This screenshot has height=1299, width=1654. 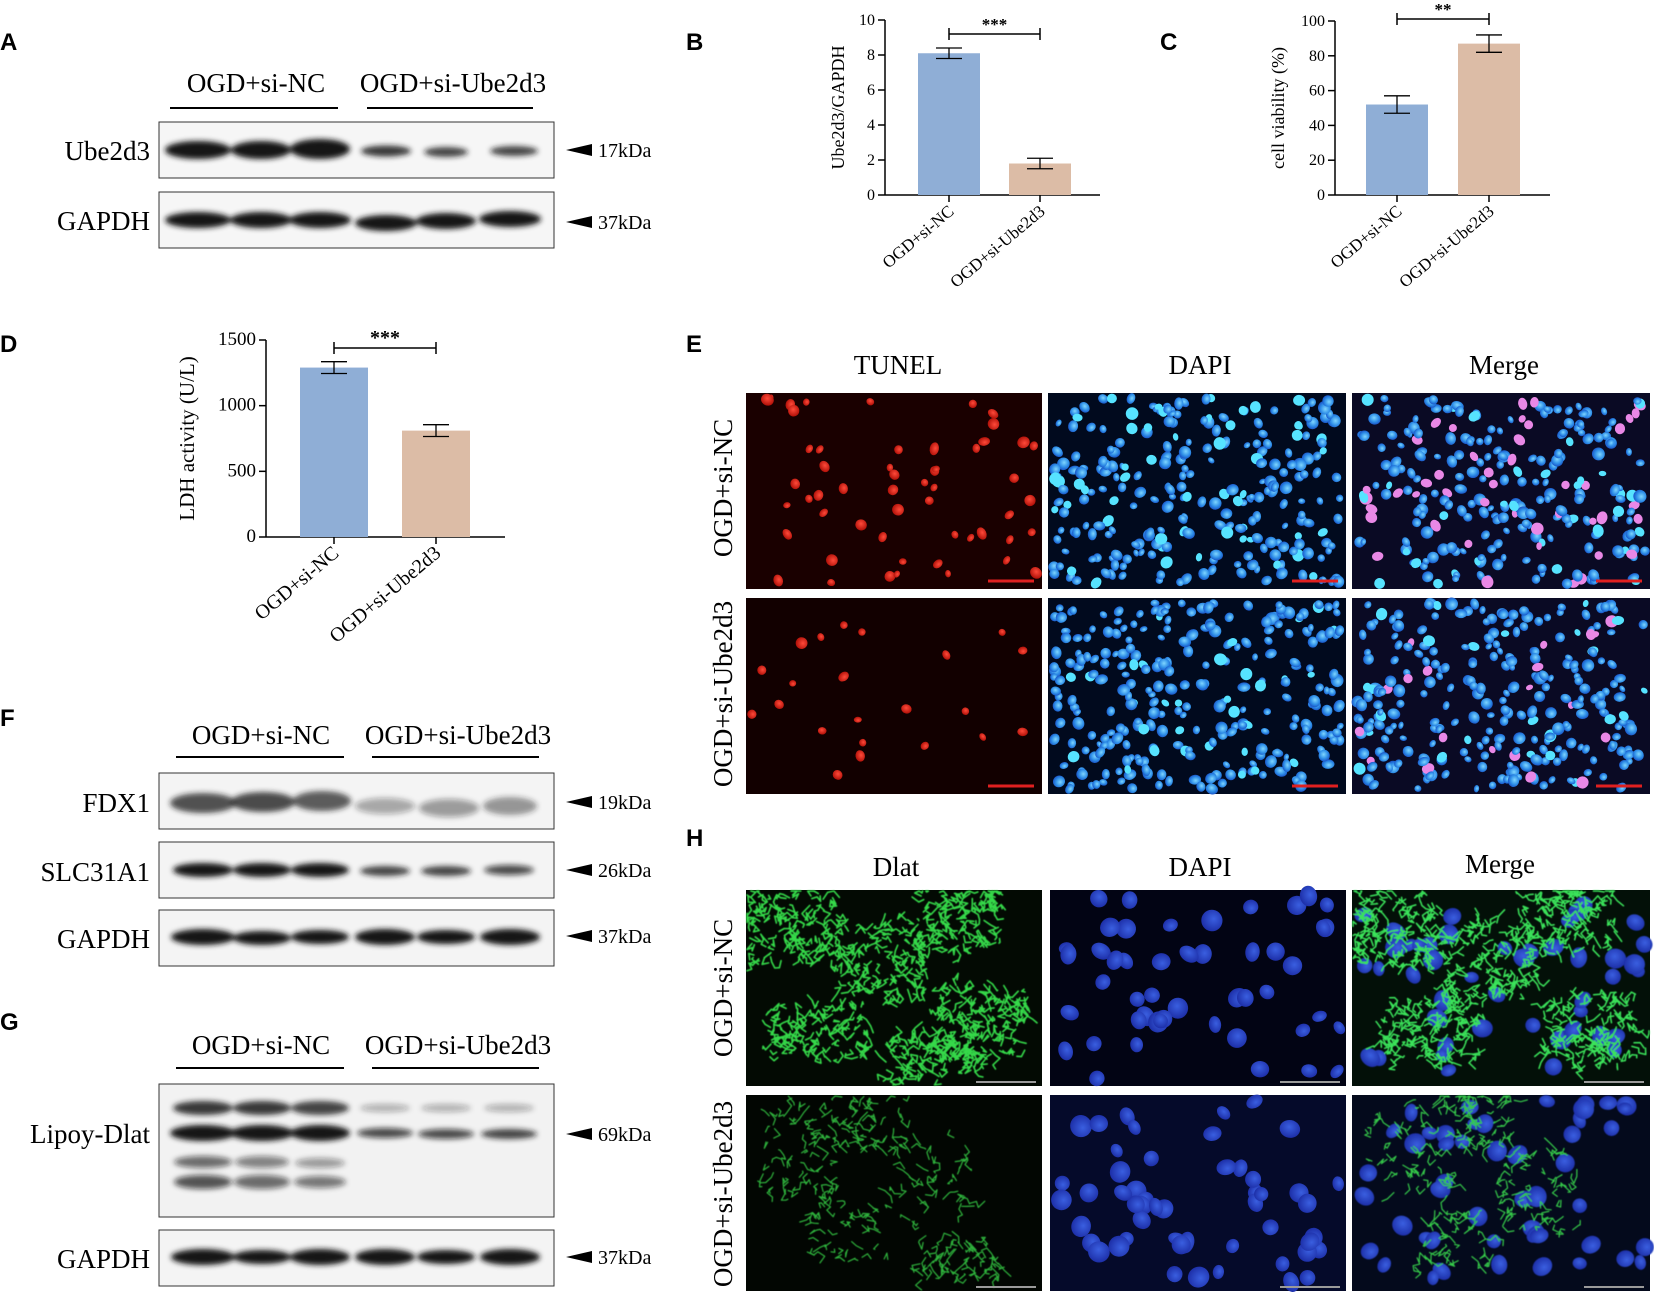 I want to click on blot-f-row-3-kda: 37kDa, so click(x=624, y=937).